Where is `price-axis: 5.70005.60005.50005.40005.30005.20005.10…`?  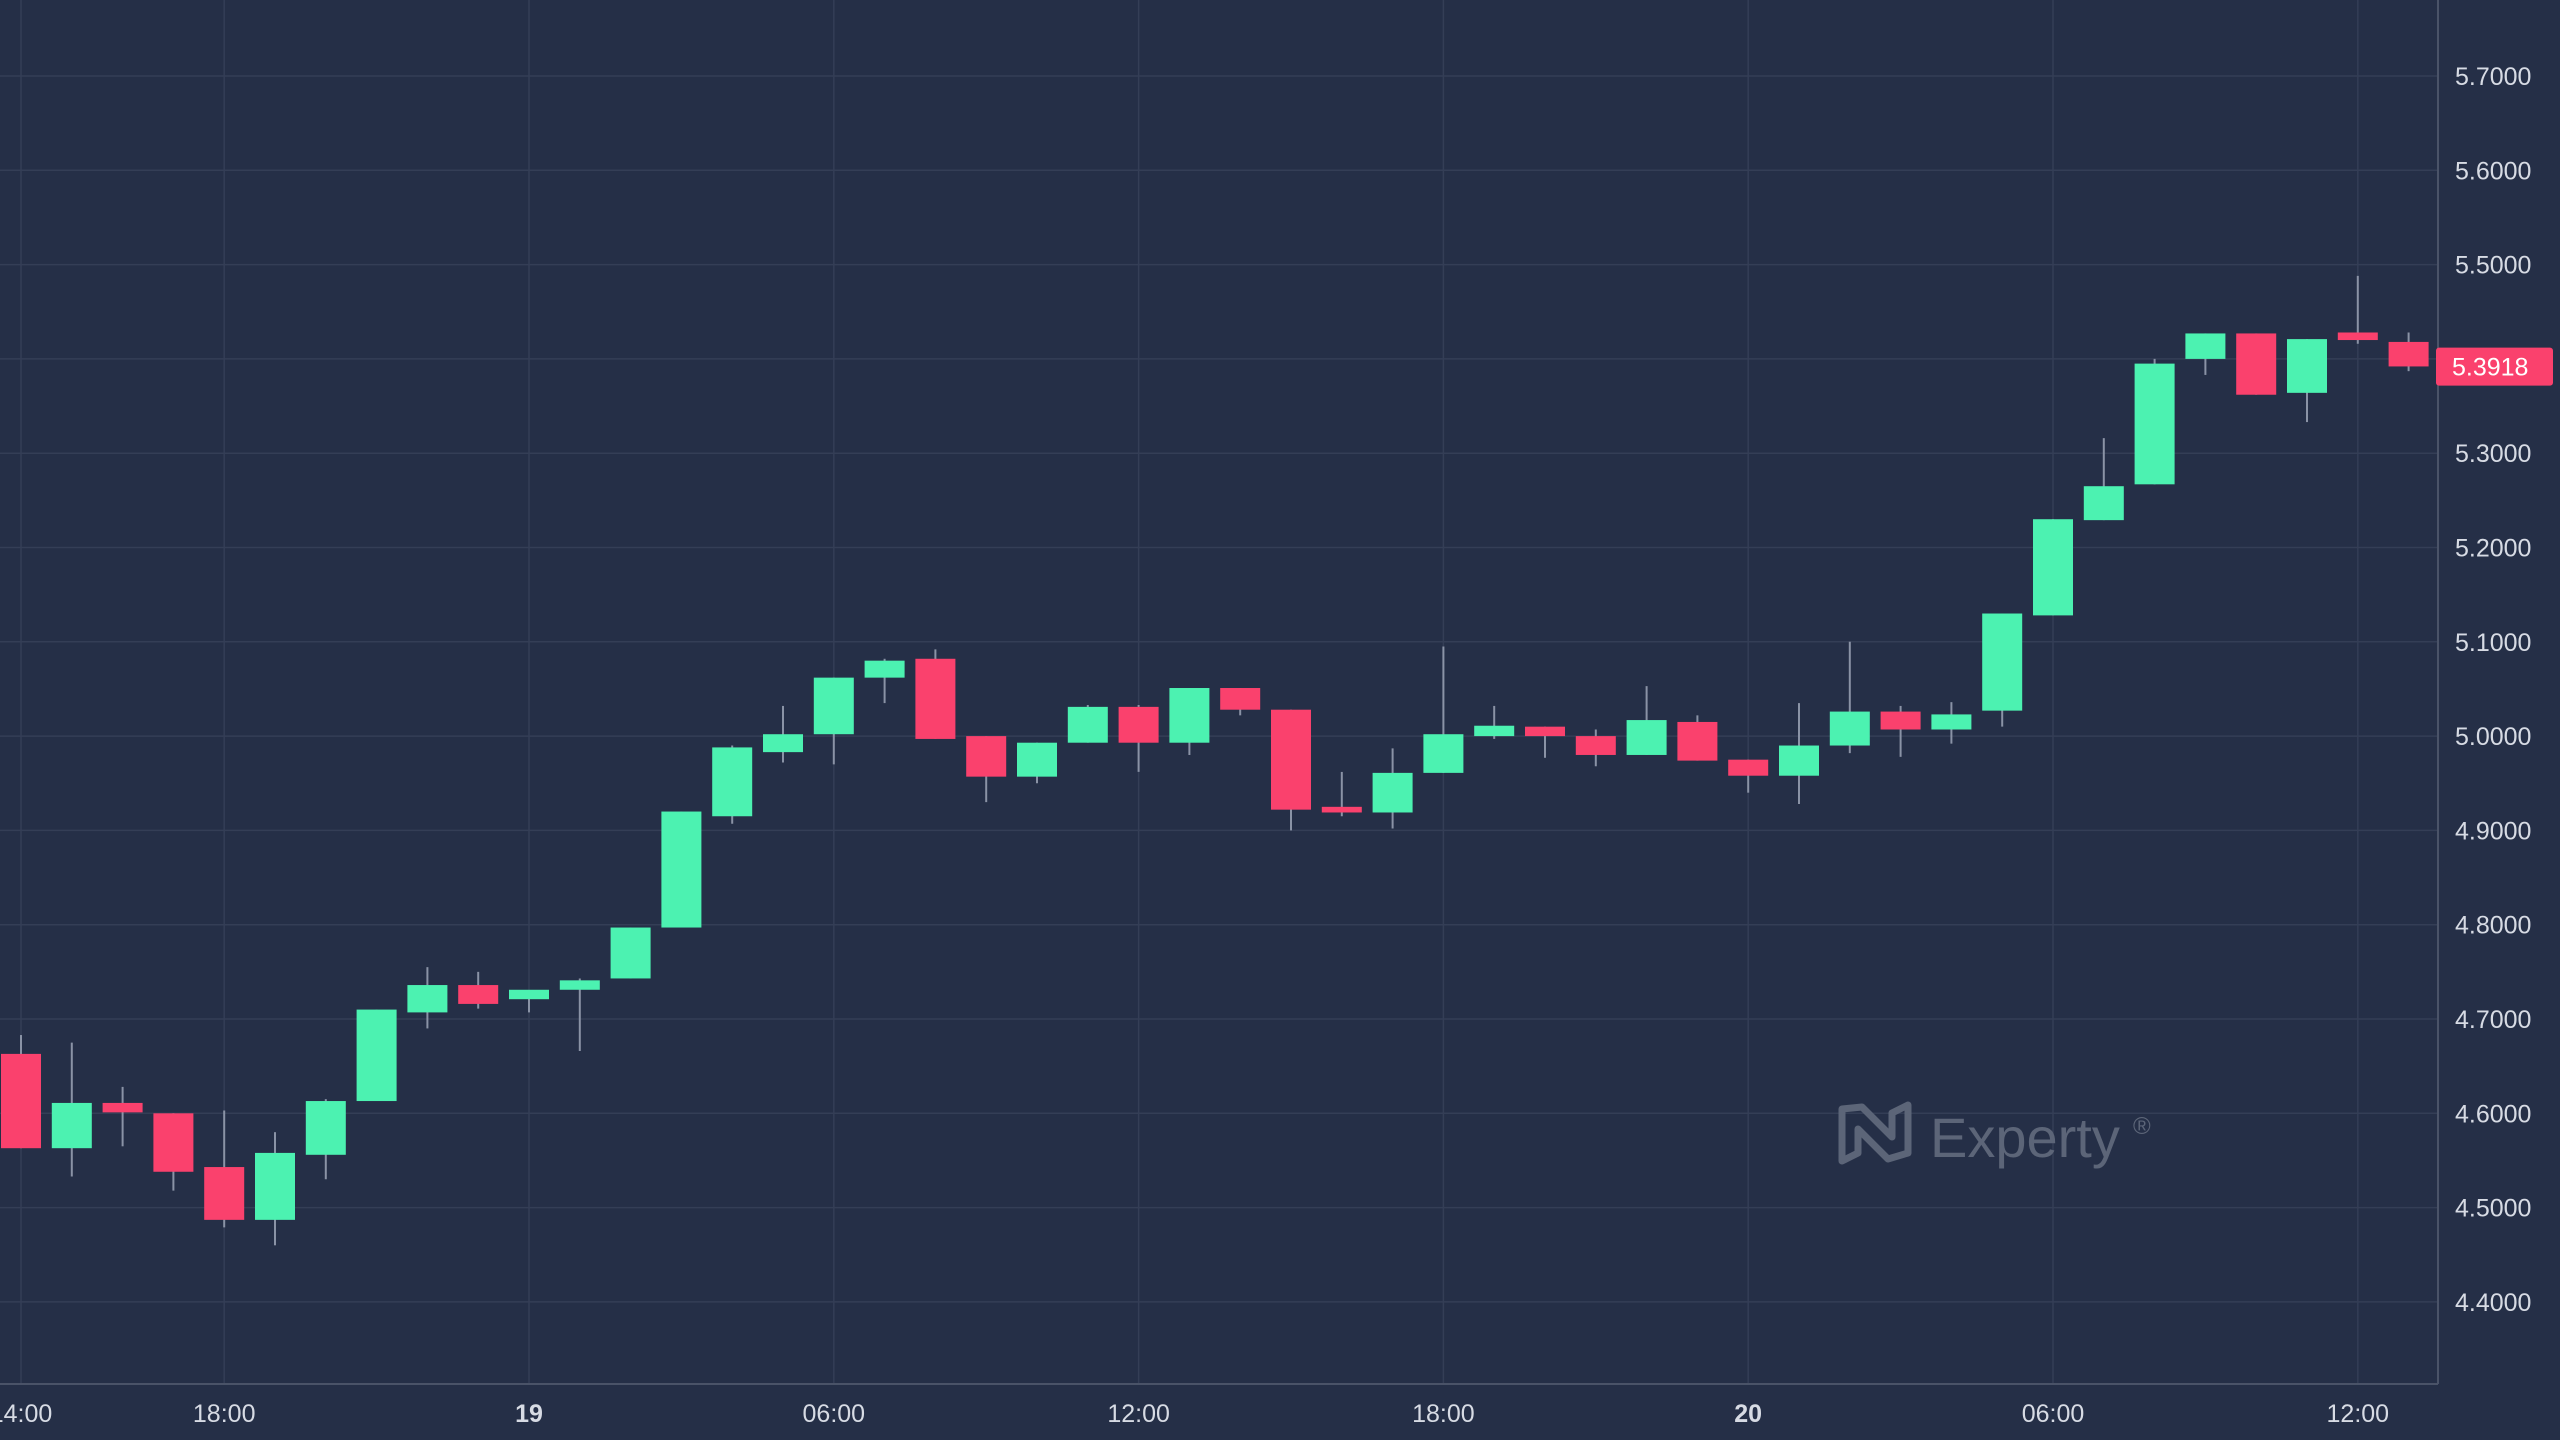 price-axis: 5.70005.60005.50005.40005.30005.20005.10… is located at coordinates (2493, 690).